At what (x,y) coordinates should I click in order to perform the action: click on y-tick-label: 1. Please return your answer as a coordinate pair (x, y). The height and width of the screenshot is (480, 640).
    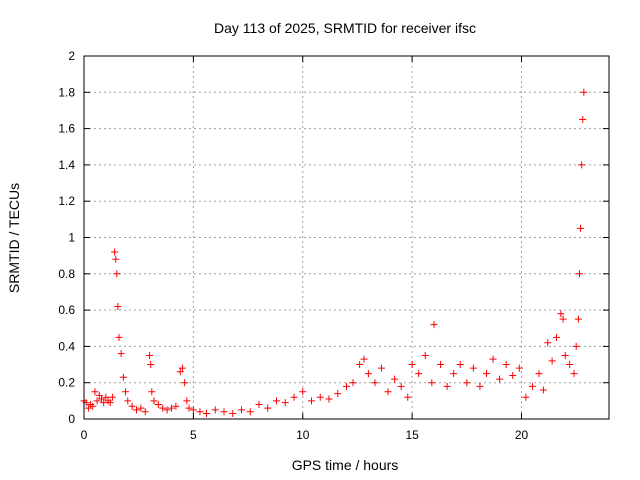
    Looking at the image, I should click on (71, 238).